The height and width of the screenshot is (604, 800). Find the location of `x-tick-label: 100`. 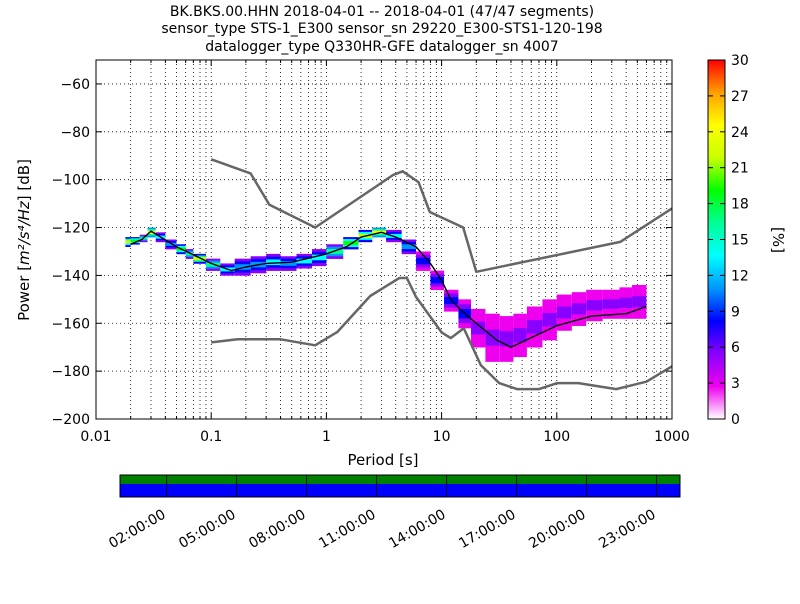

x-tick-label: 100 is located at coordinates (556, 437).